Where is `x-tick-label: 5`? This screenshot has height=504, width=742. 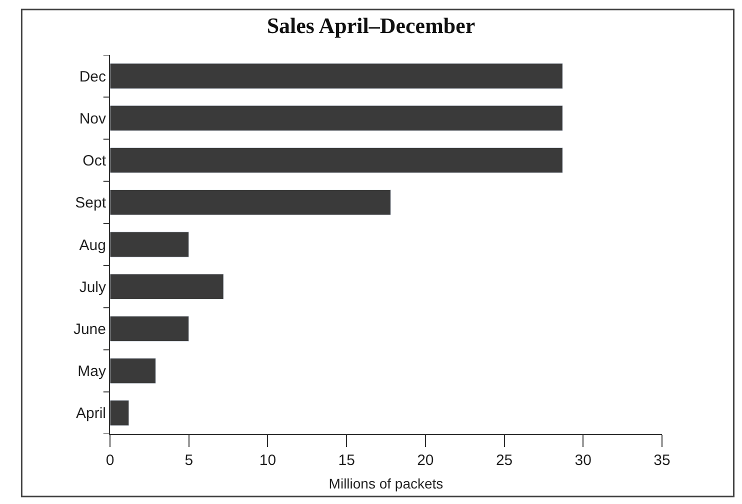
x-tick-label: 5 is located at coordinates (189, 460).